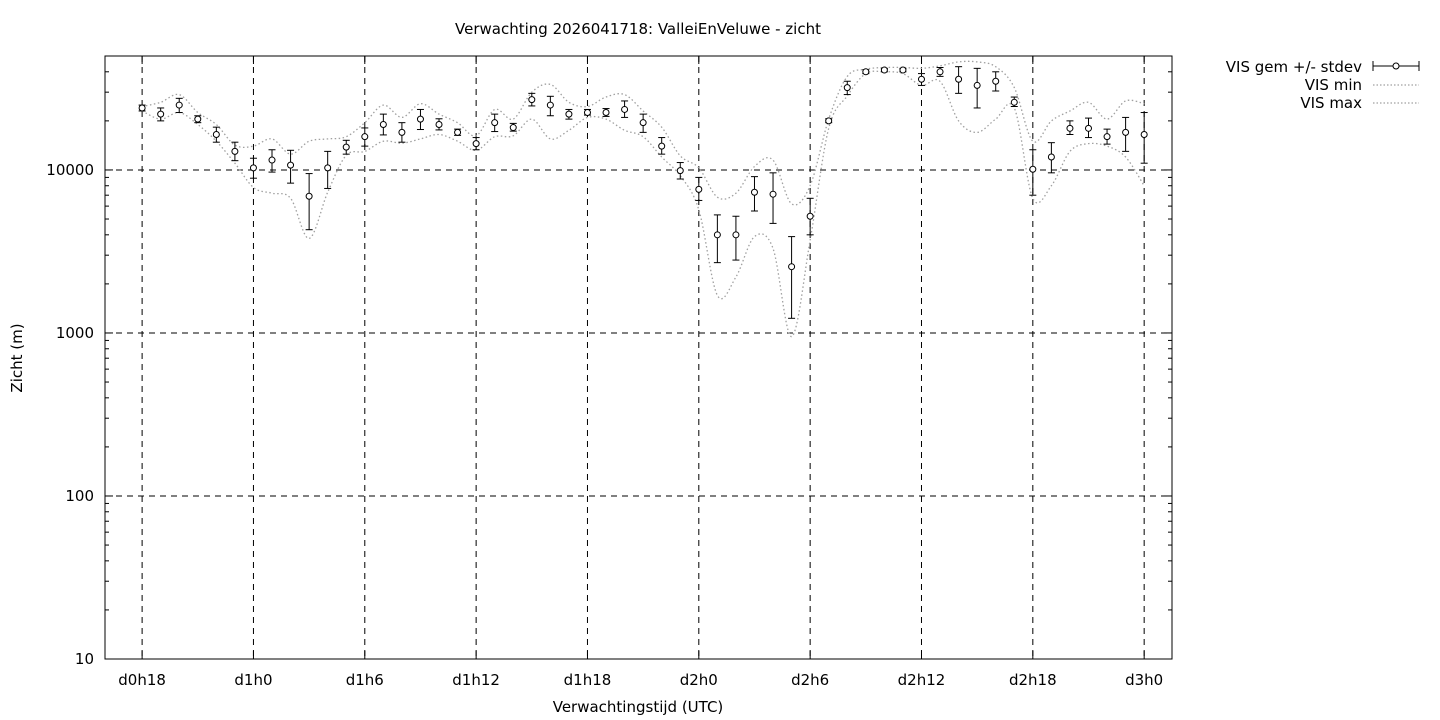  I want to click on legend-label-max: VIS max, so click(1331, 103).